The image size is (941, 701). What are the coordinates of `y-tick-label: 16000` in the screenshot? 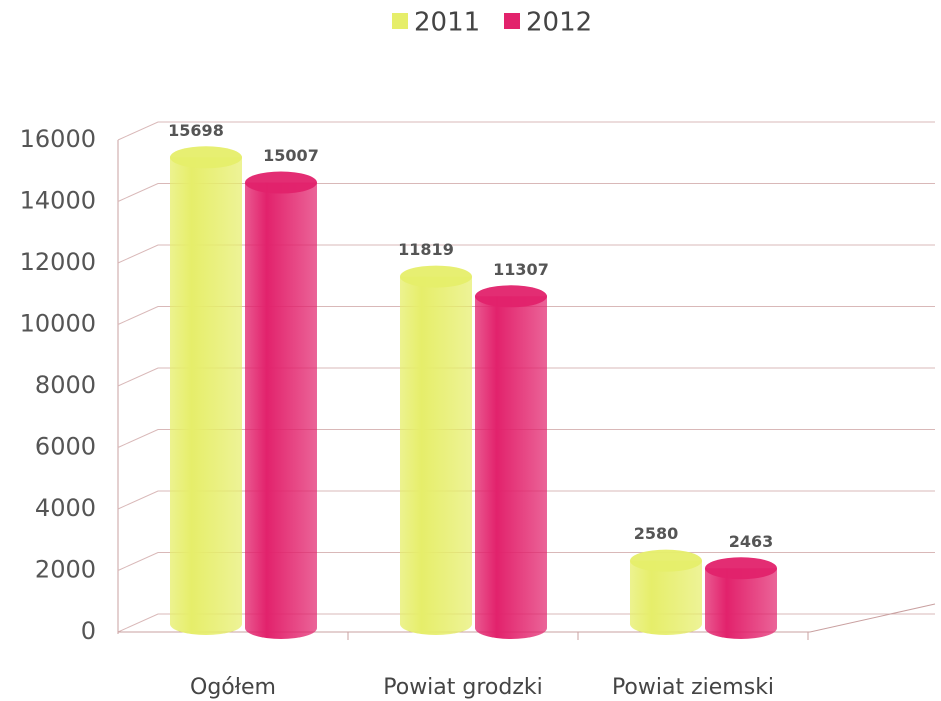 It's located at (58, 139).